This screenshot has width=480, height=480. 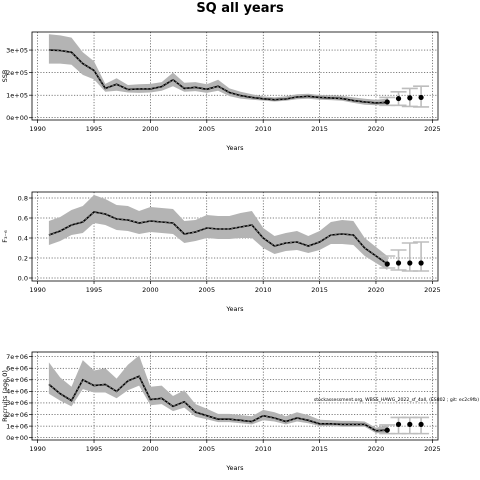 I want to click on y-tick-label: 7e+06, so click(x=17, y=357).